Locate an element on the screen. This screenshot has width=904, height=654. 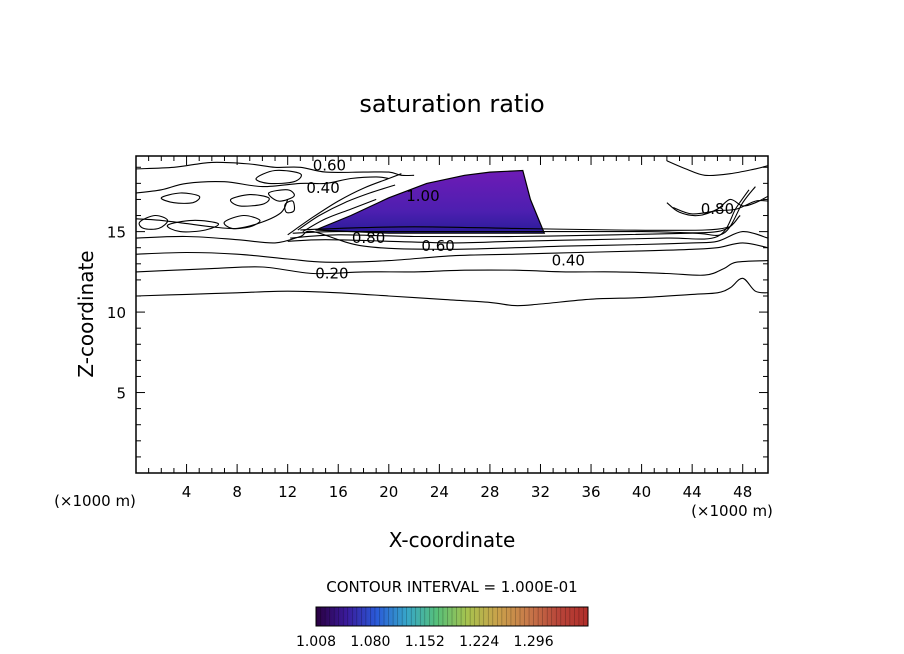
supersaturation-region is located at coordinates (430, 201).